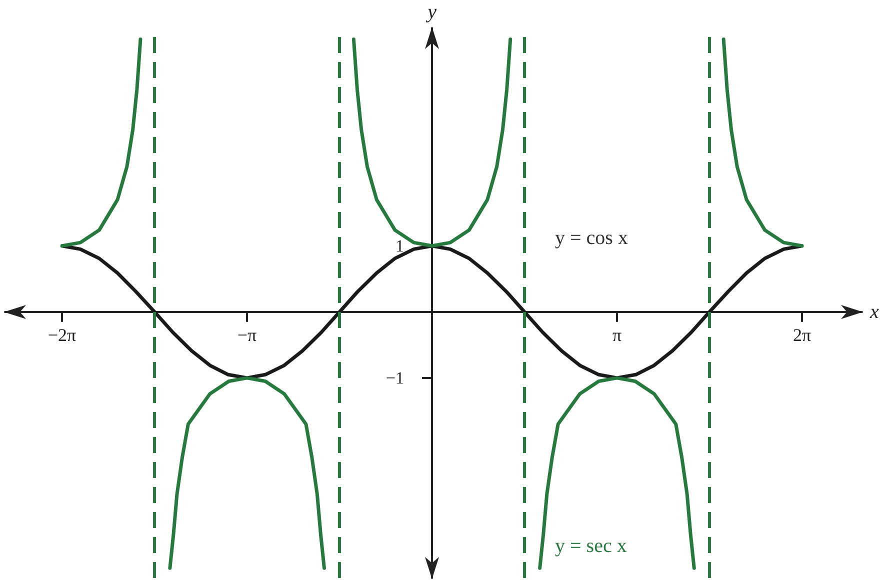 This screenshot has height=584, width=880. I want to click on series-label: y = sec x, so click(591, 546).